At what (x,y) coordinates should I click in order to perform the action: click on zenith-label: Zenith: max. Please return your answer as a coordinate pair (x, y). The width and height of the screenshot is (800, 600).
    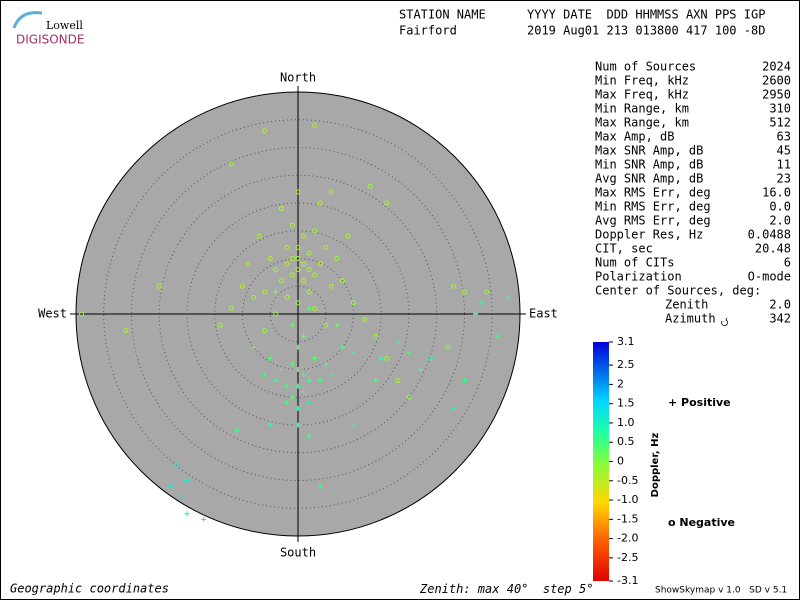
    Looking at the image, I should click on (459, 589).